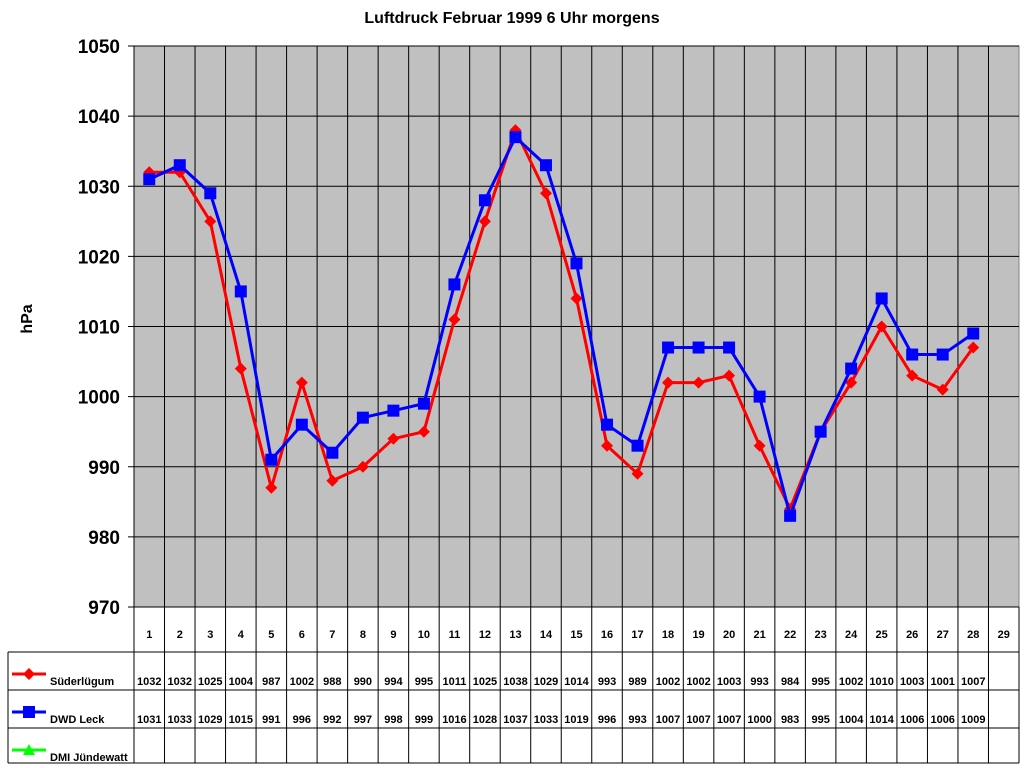  Describe the element at coordinates (180, 635) in the screenshot. I see `x-tick-label: 2` at that location.